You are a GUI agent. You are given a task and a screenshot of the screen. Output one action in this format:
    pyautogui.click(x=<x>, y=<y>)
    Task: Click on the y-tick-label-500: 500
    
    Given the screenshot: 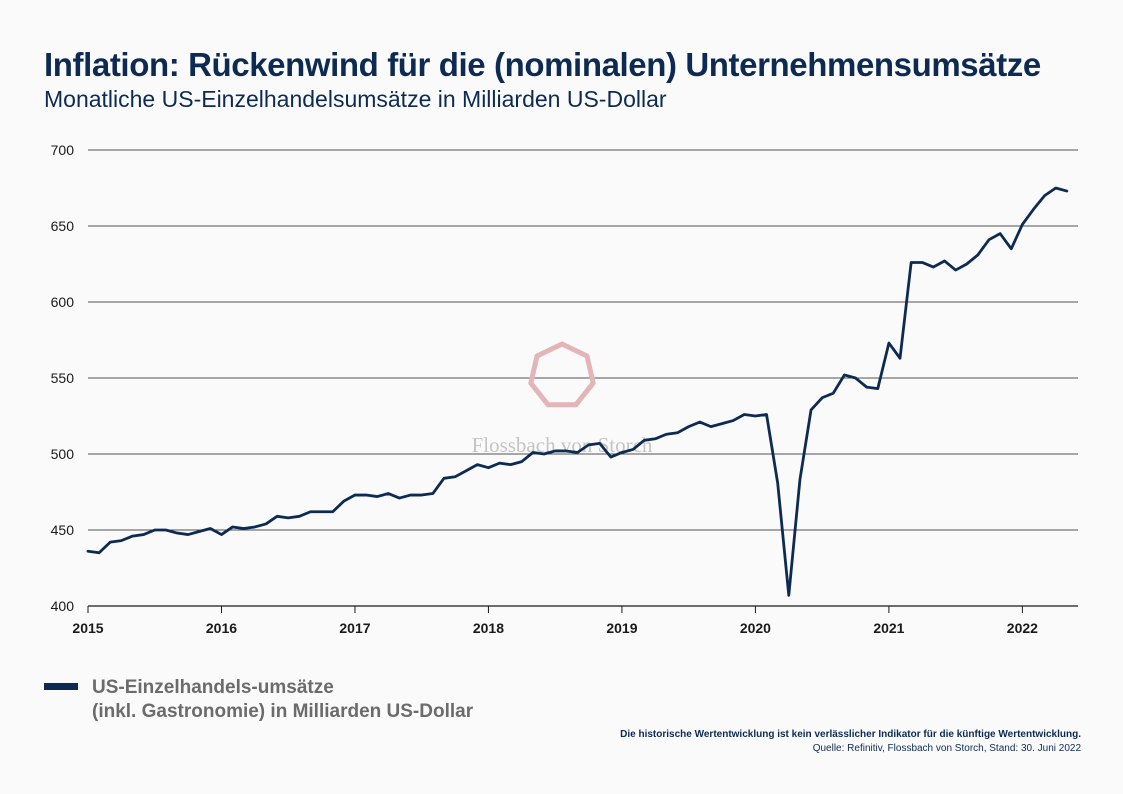 What is the action you would take?
    pyautogui.click(x=63, y=454)
    